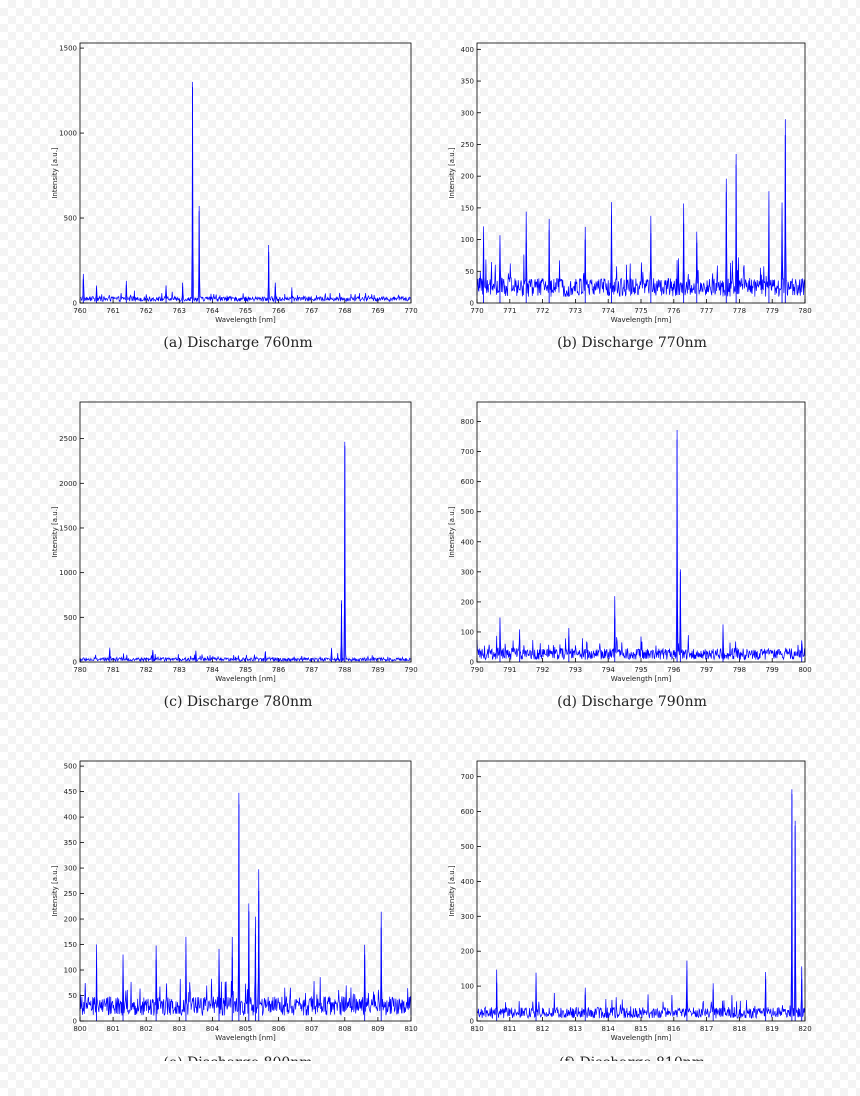 The height and width of the screenshot is (1096, 860). What do you see at coordinates (245, 1029) in the screenshot?
I see `x-tick-label: 805` at bounding box center [245, 1029].